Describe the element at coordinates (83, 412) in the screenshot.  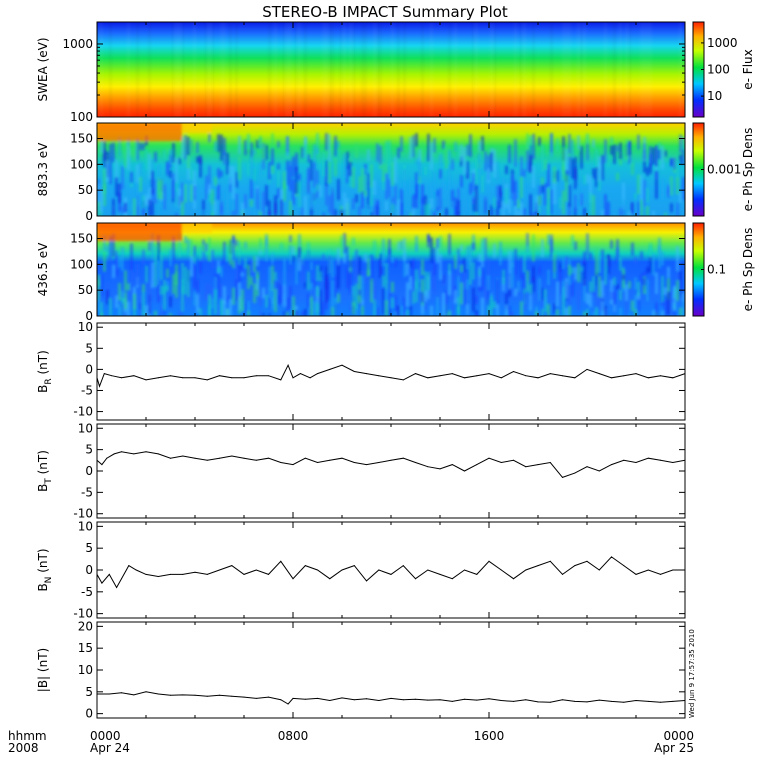
I see `y-tick-label: -10` at that location.